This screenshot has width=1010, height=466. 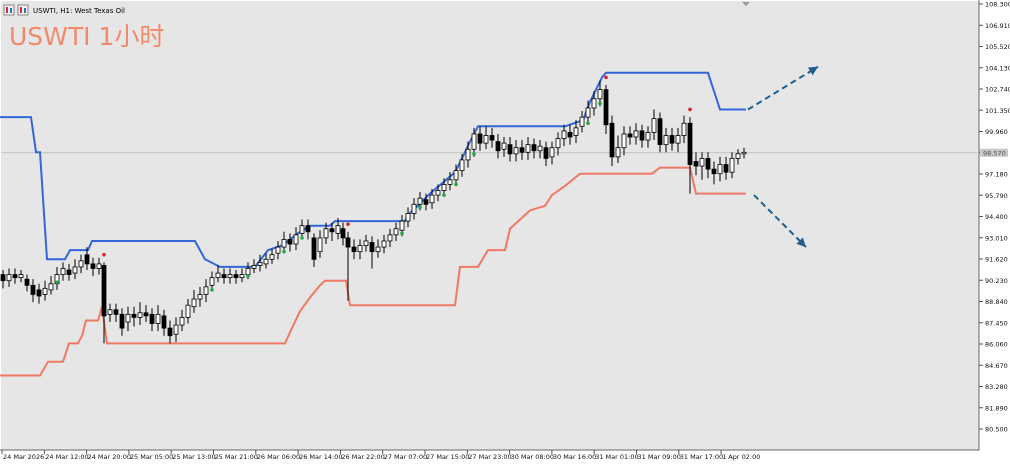 What do you see at coordinates (659, 457) in the screenshot?
I see `time-tick-label: 31 Mar 09:00` at bounding box center [659, 457].